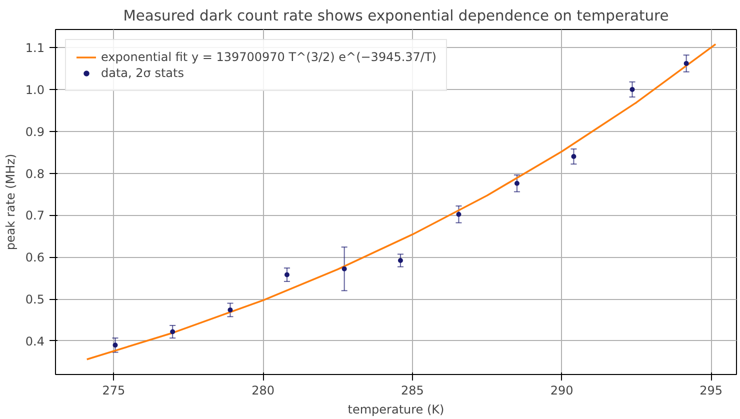 This screenshot has width=740, height=419. What do you see at coordinates (562, 391) in the screenshot?
I see `x-tick-label: 290` at bounding box center [562, 391].